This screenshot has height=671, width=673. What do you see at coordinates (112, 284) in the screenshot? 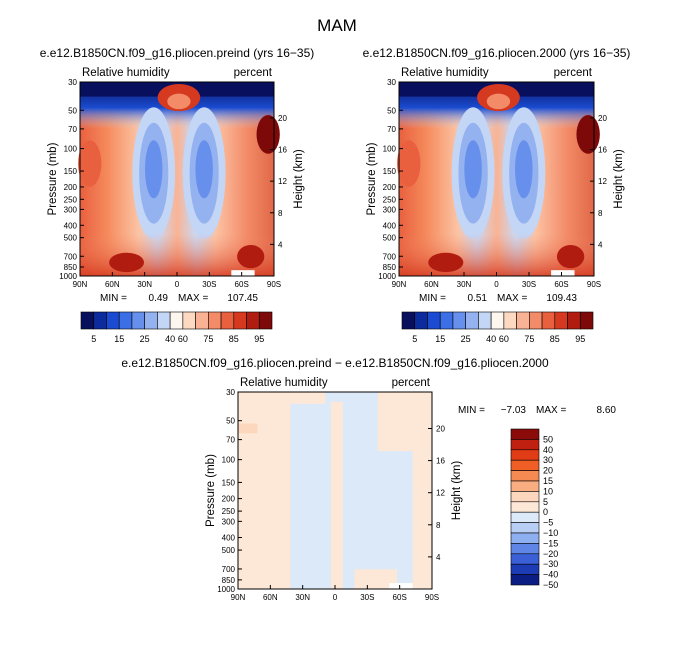
I see `latitude-tick-label: 60N` at bounding box center [112, 284].